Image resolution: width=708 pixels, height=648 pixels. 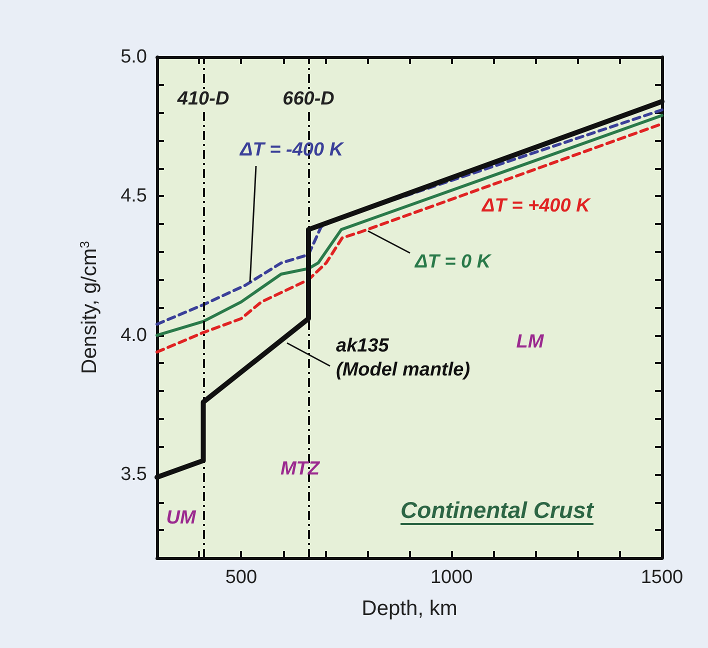 I want to click on y-tick-label: 4.5, so click(x=133, y=196).